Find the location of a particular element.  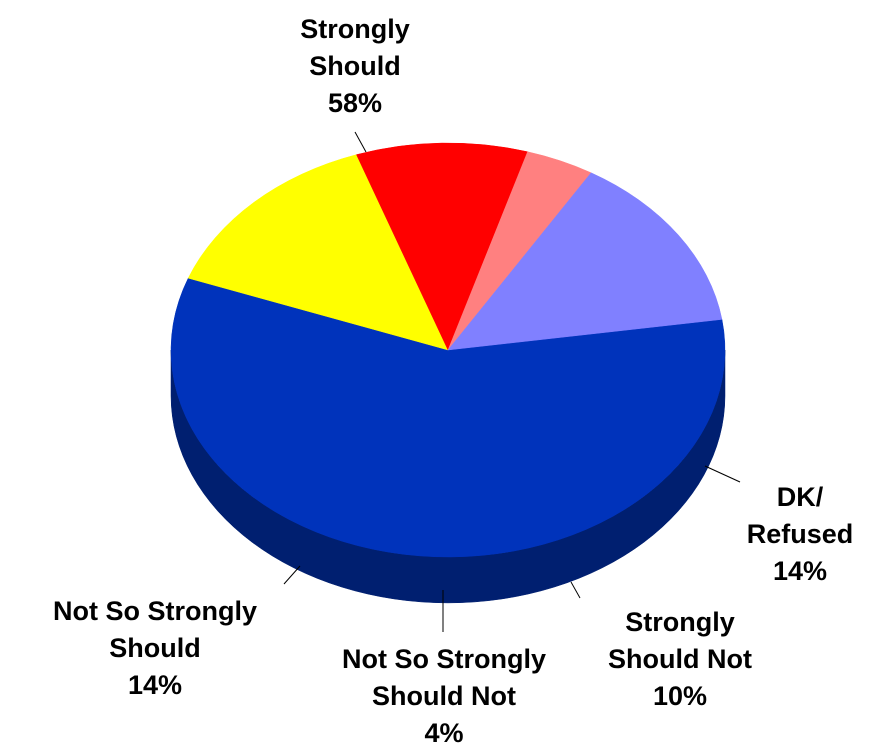

slice-value-label: 10% is located at coordinates (680, 696).